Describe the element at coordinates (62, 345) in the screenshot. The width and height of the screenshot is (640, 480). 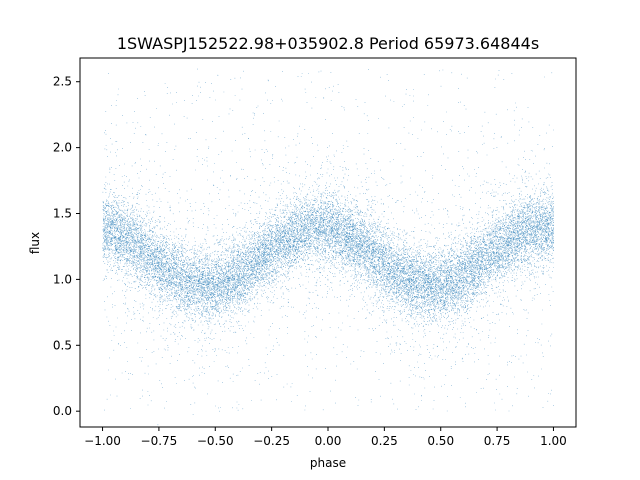
I see `y-tick-label: 0.5` at that location.